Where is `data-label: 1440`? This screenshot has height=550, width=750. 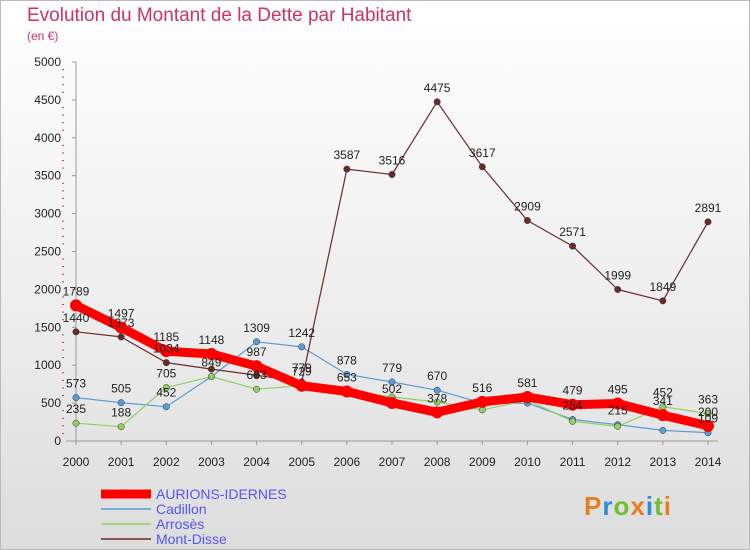 data-label: 1440 is located at coordinates (76, 318).